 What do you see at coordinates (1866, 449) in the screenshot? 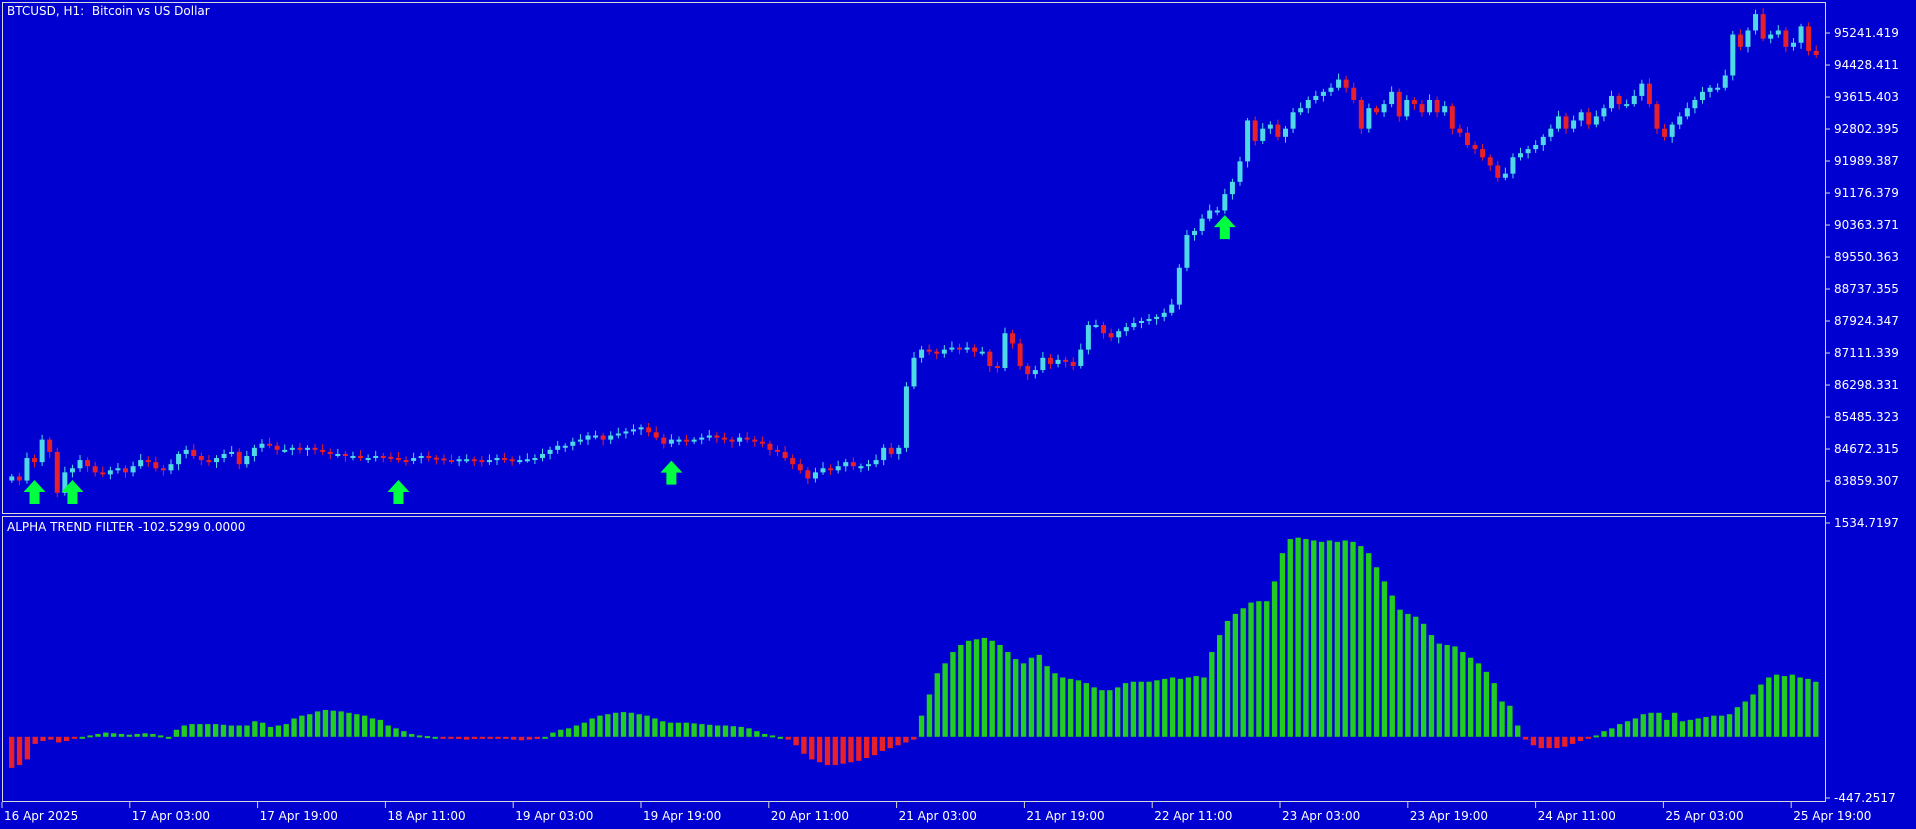
I see `price-tick-label: 84672.315` at bounding box center [1866, 449].